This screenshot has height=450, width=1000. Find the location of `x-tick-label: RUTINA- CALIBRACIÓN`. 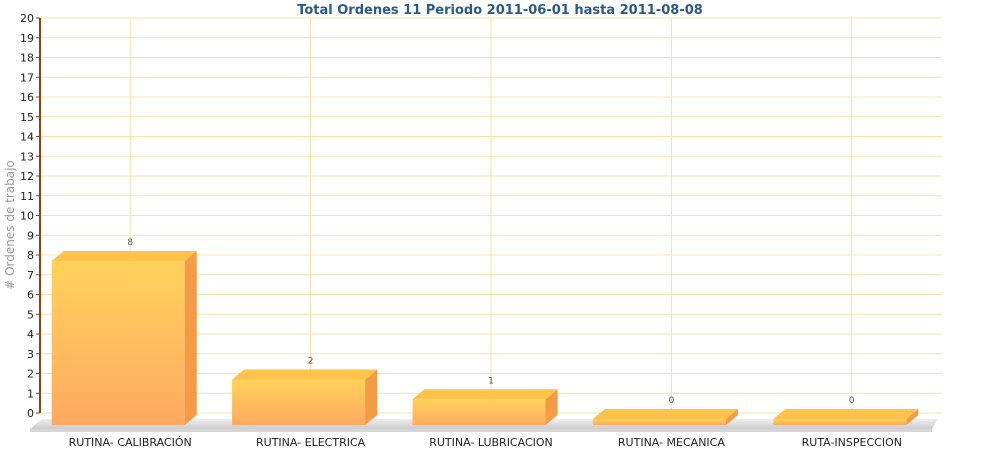

x-tick-label: RUTINA- CALIBRACIÓN is located at coordinates (130, 442).